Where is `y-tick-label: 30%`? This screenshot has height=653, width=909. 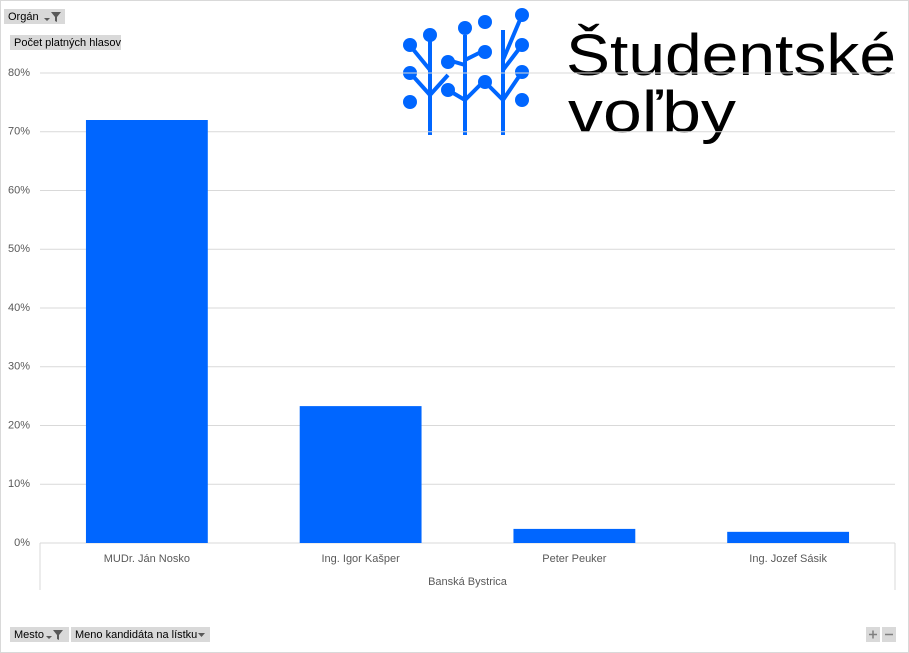 y-tick-label: 30% is located at coordinates (19, 367).